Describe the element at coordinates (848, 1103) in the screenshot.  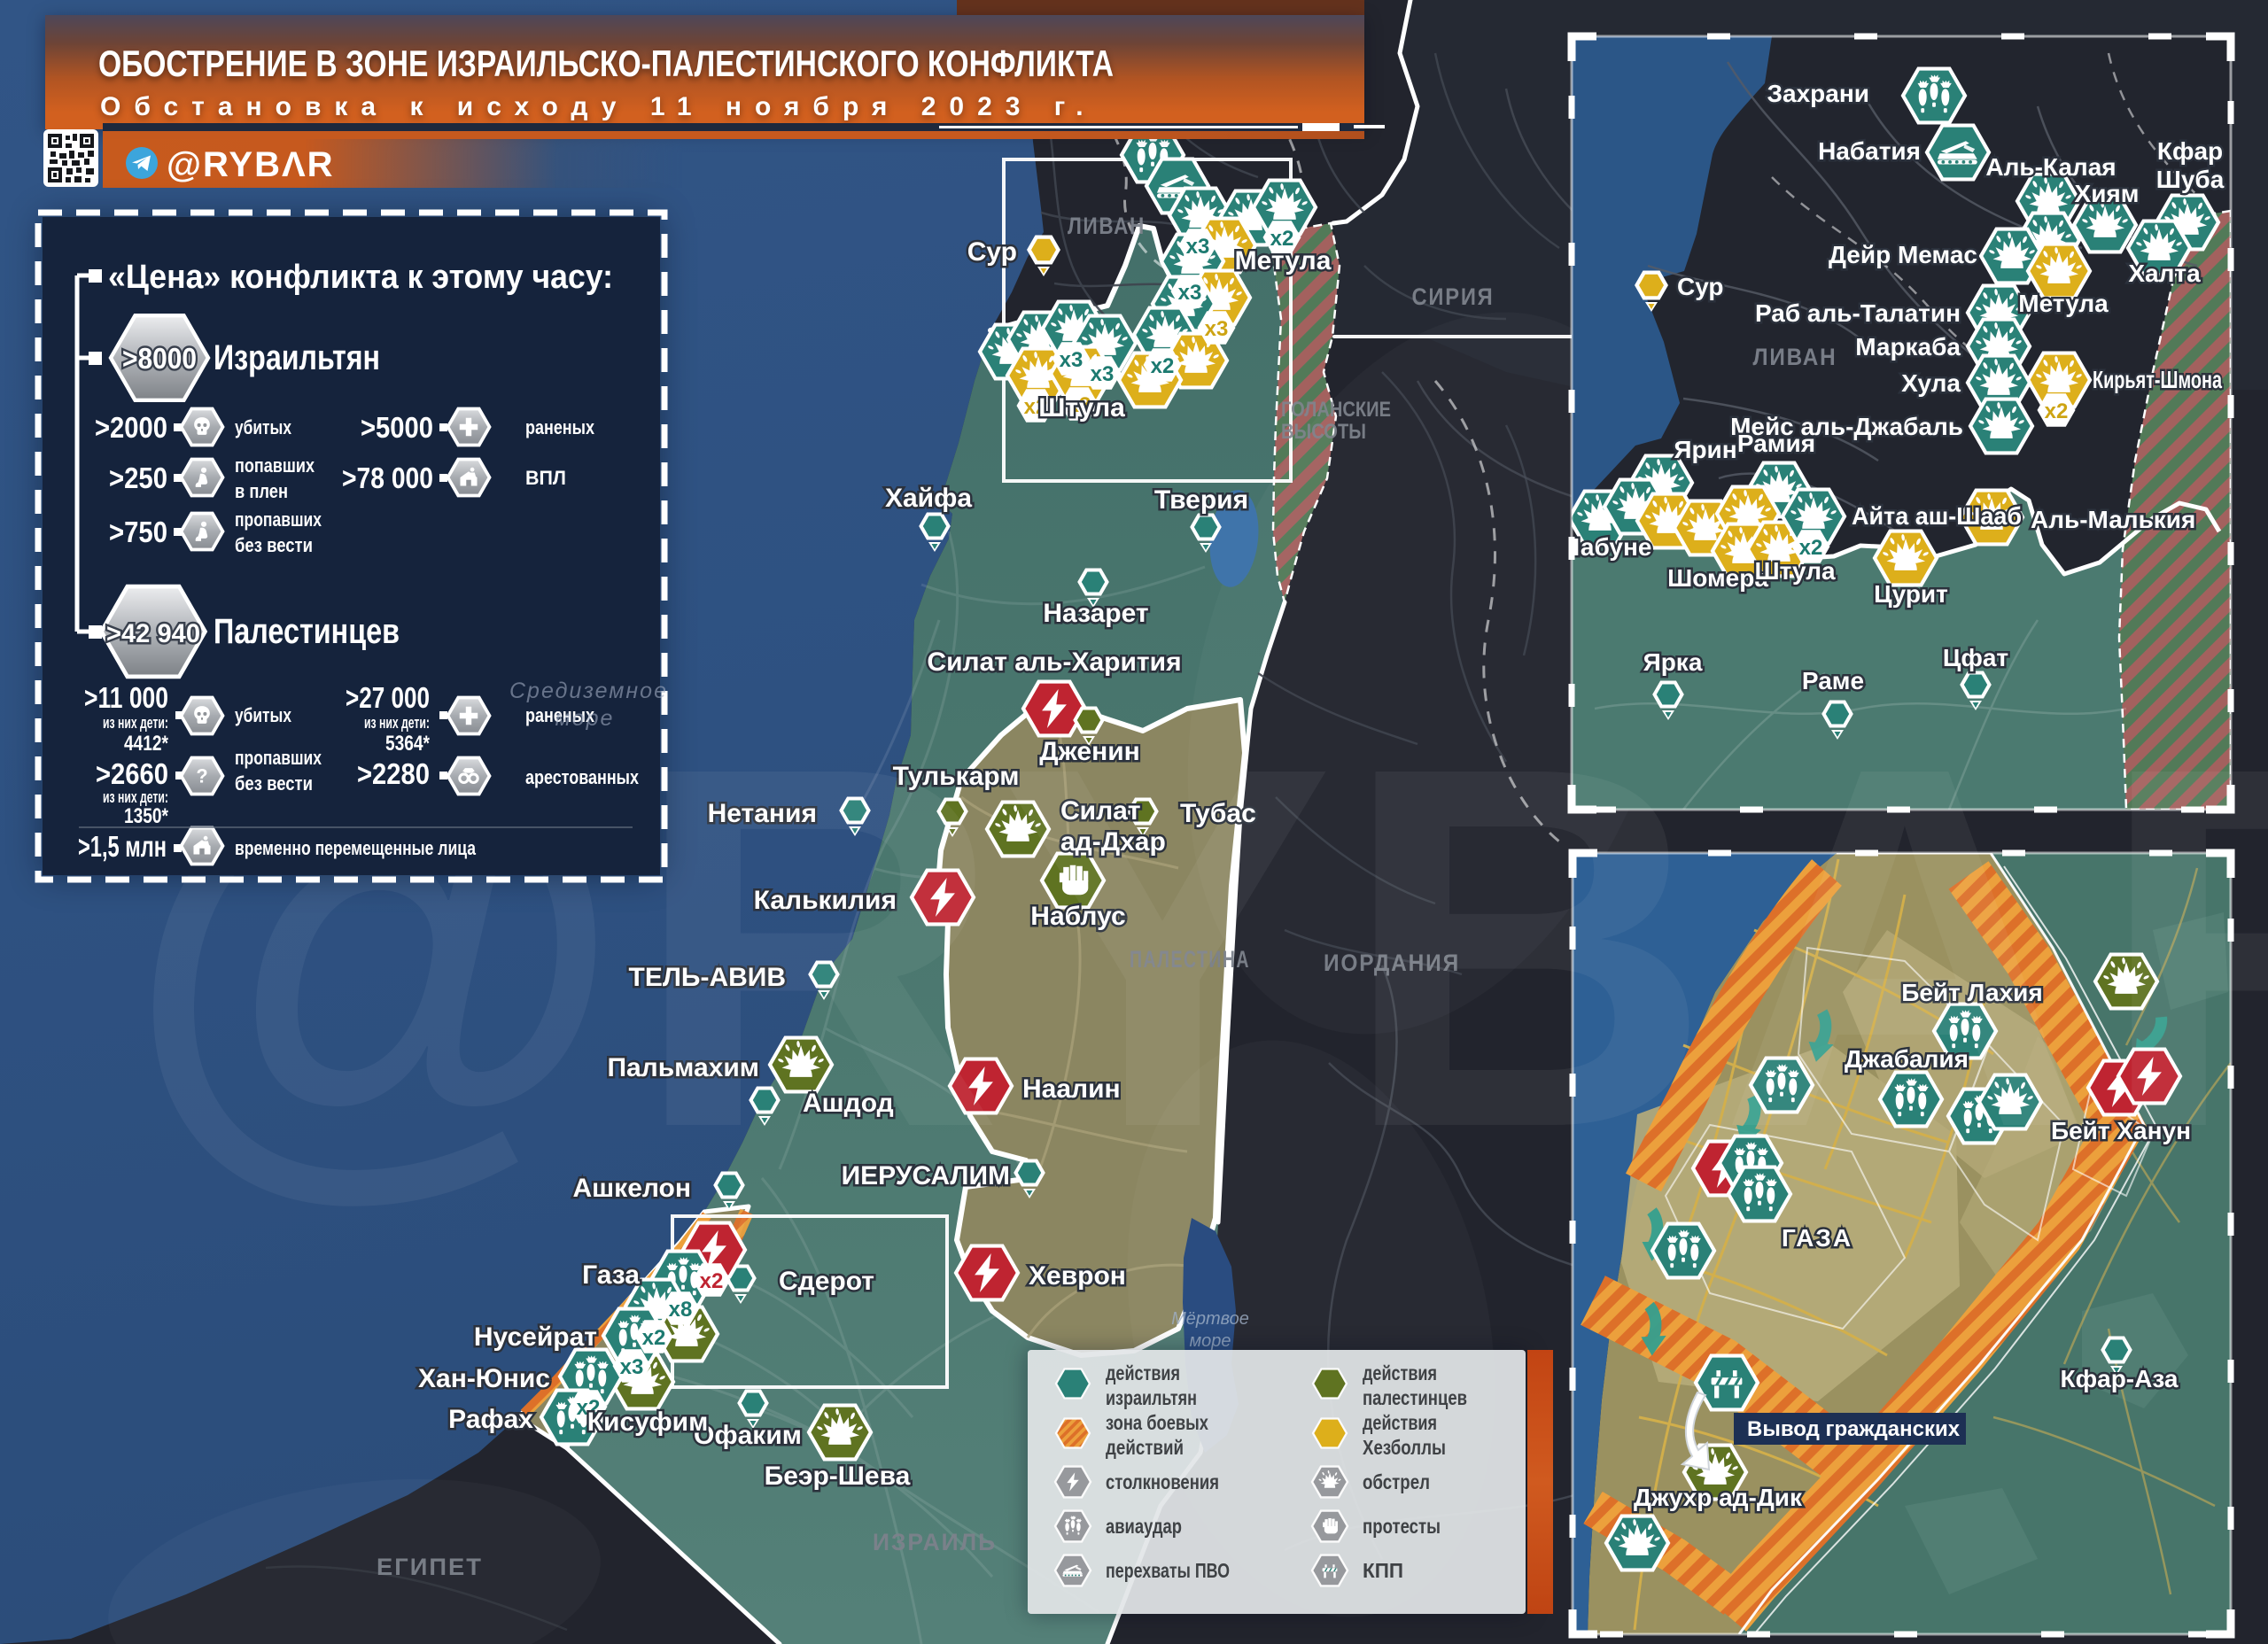
I see `svg-text: Ашдод` at that location.